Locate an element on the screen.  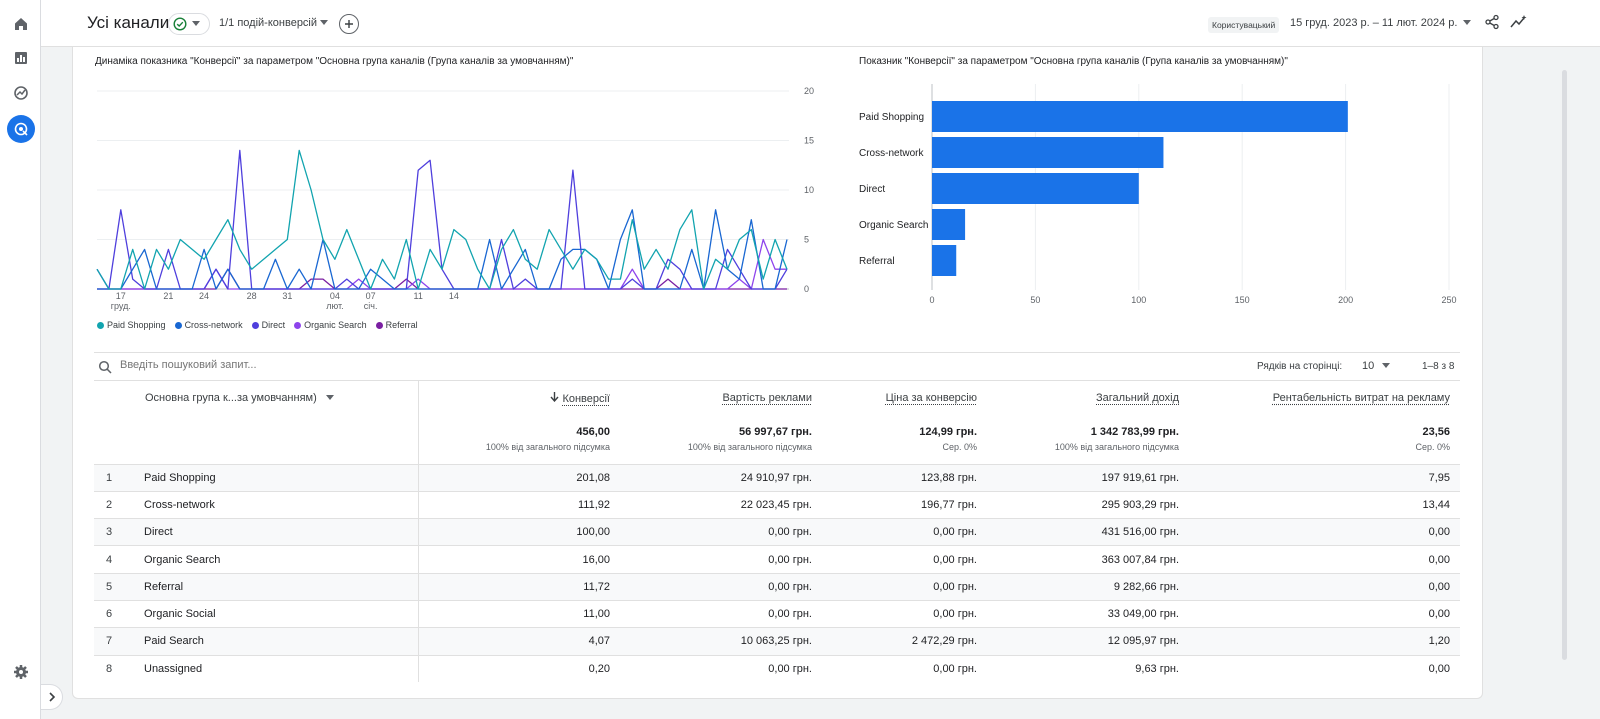
bar-category-label: Organic Search is located at coordinates (893, 225).